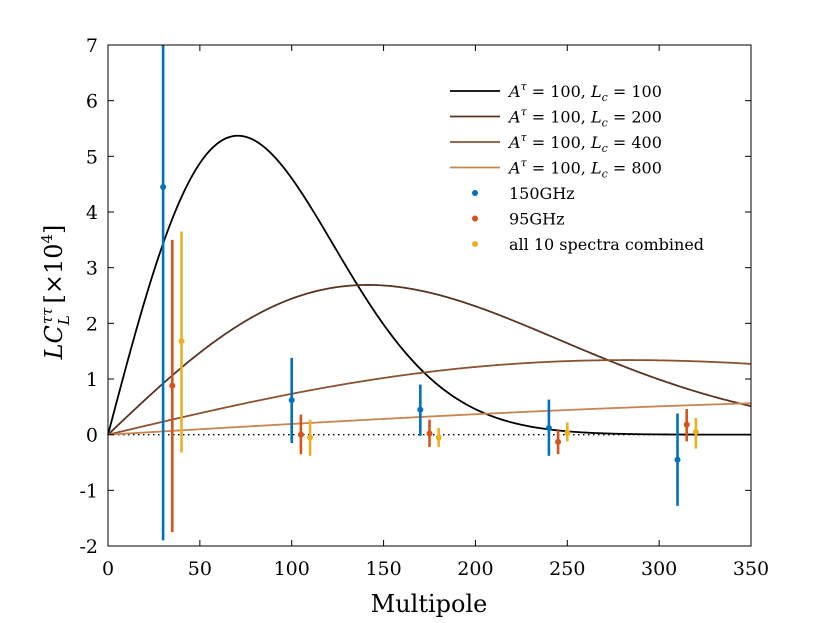 This screenshot has width=830, height=623. What do you see at coordinates (47, 239) in the screenshot?
I see `y-label-power: 4` at bounding box center [47, 239].